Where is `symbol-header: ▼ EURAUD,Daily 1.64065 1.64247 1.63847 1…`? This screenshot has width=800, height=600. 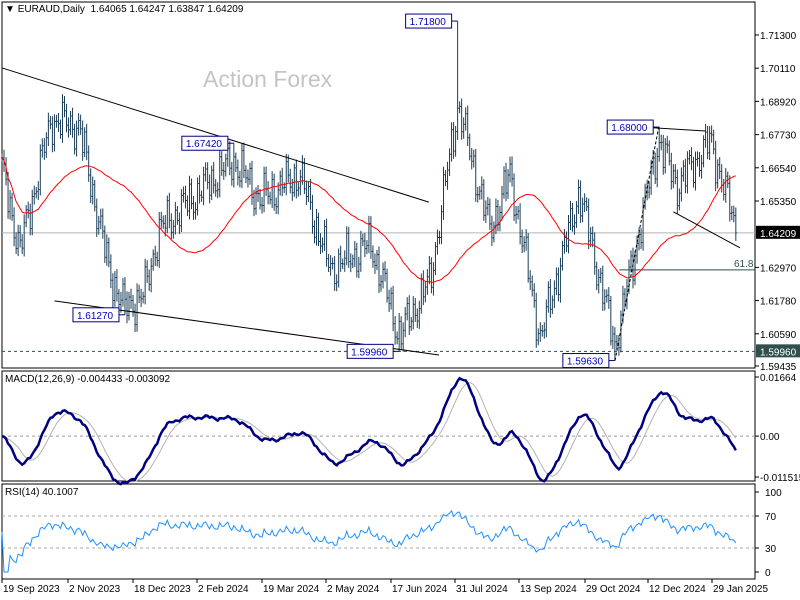
symbol-header: ▼ EURAUD,Daily 1.64065 1.64247 1.63847 1… is located at coordinates (124, 9).